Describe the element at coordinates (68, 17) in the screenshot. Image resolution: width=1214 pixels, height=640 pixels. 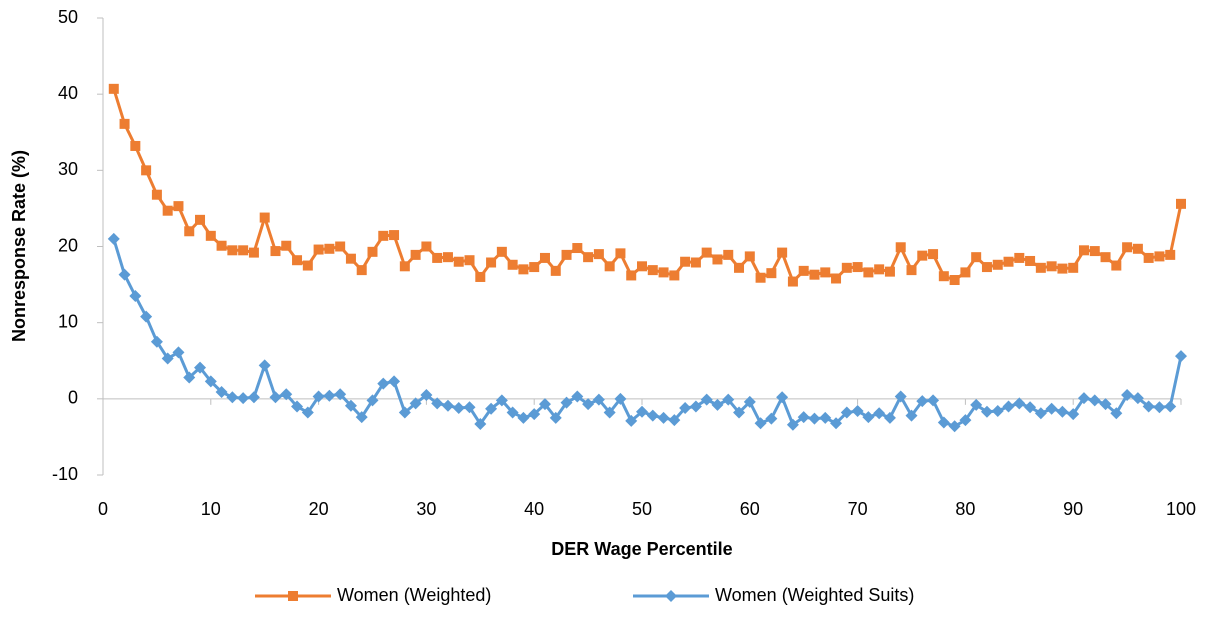
I see `y-tick-label: 50` at that location.